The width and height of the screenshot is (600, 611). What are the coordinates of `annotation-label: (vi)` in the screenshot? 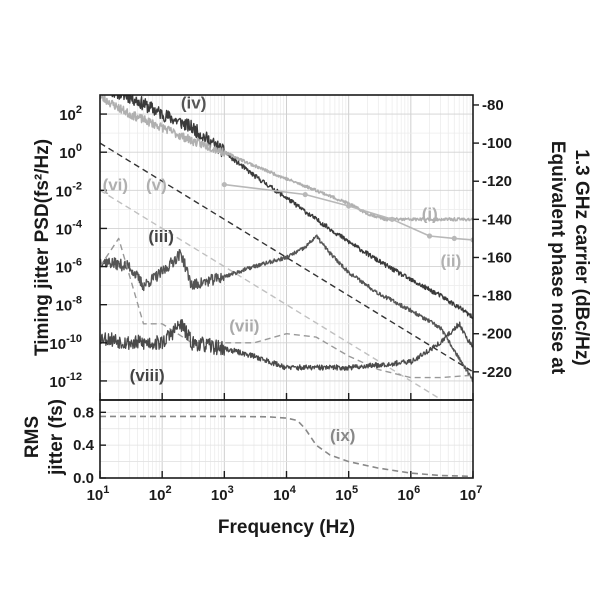 It's located at (116, 184).